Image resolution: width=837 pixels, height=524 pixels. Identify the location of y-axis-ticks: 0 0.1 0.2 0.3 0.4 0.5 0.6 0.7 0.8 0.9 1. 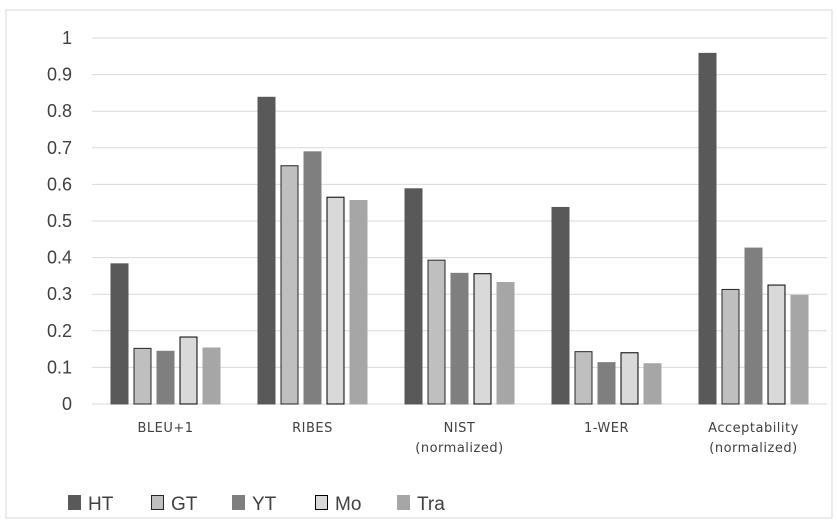
(59, 221).